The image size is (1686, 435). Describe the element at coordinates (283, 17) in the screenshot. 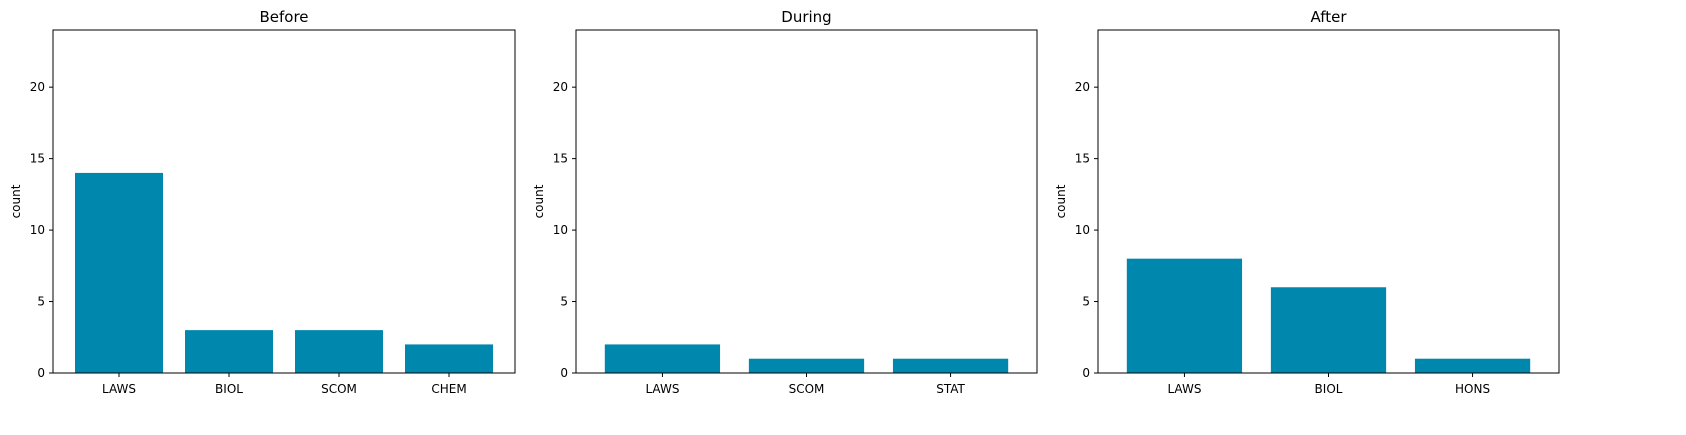

I see `chart-title: Before` at that location.